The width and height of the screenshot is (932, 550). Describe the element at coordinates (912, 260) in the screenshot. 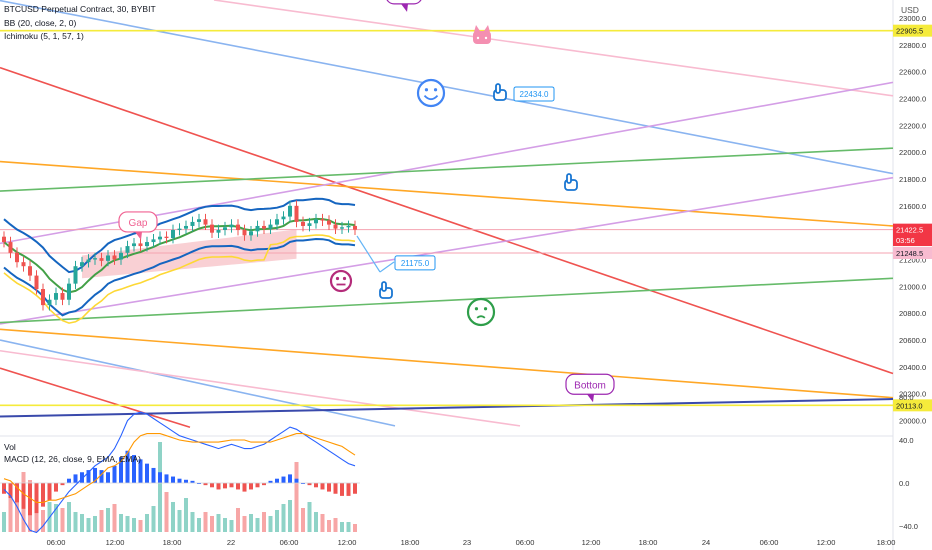

I see `price-axis-tick-label: 21200.0` at that location.